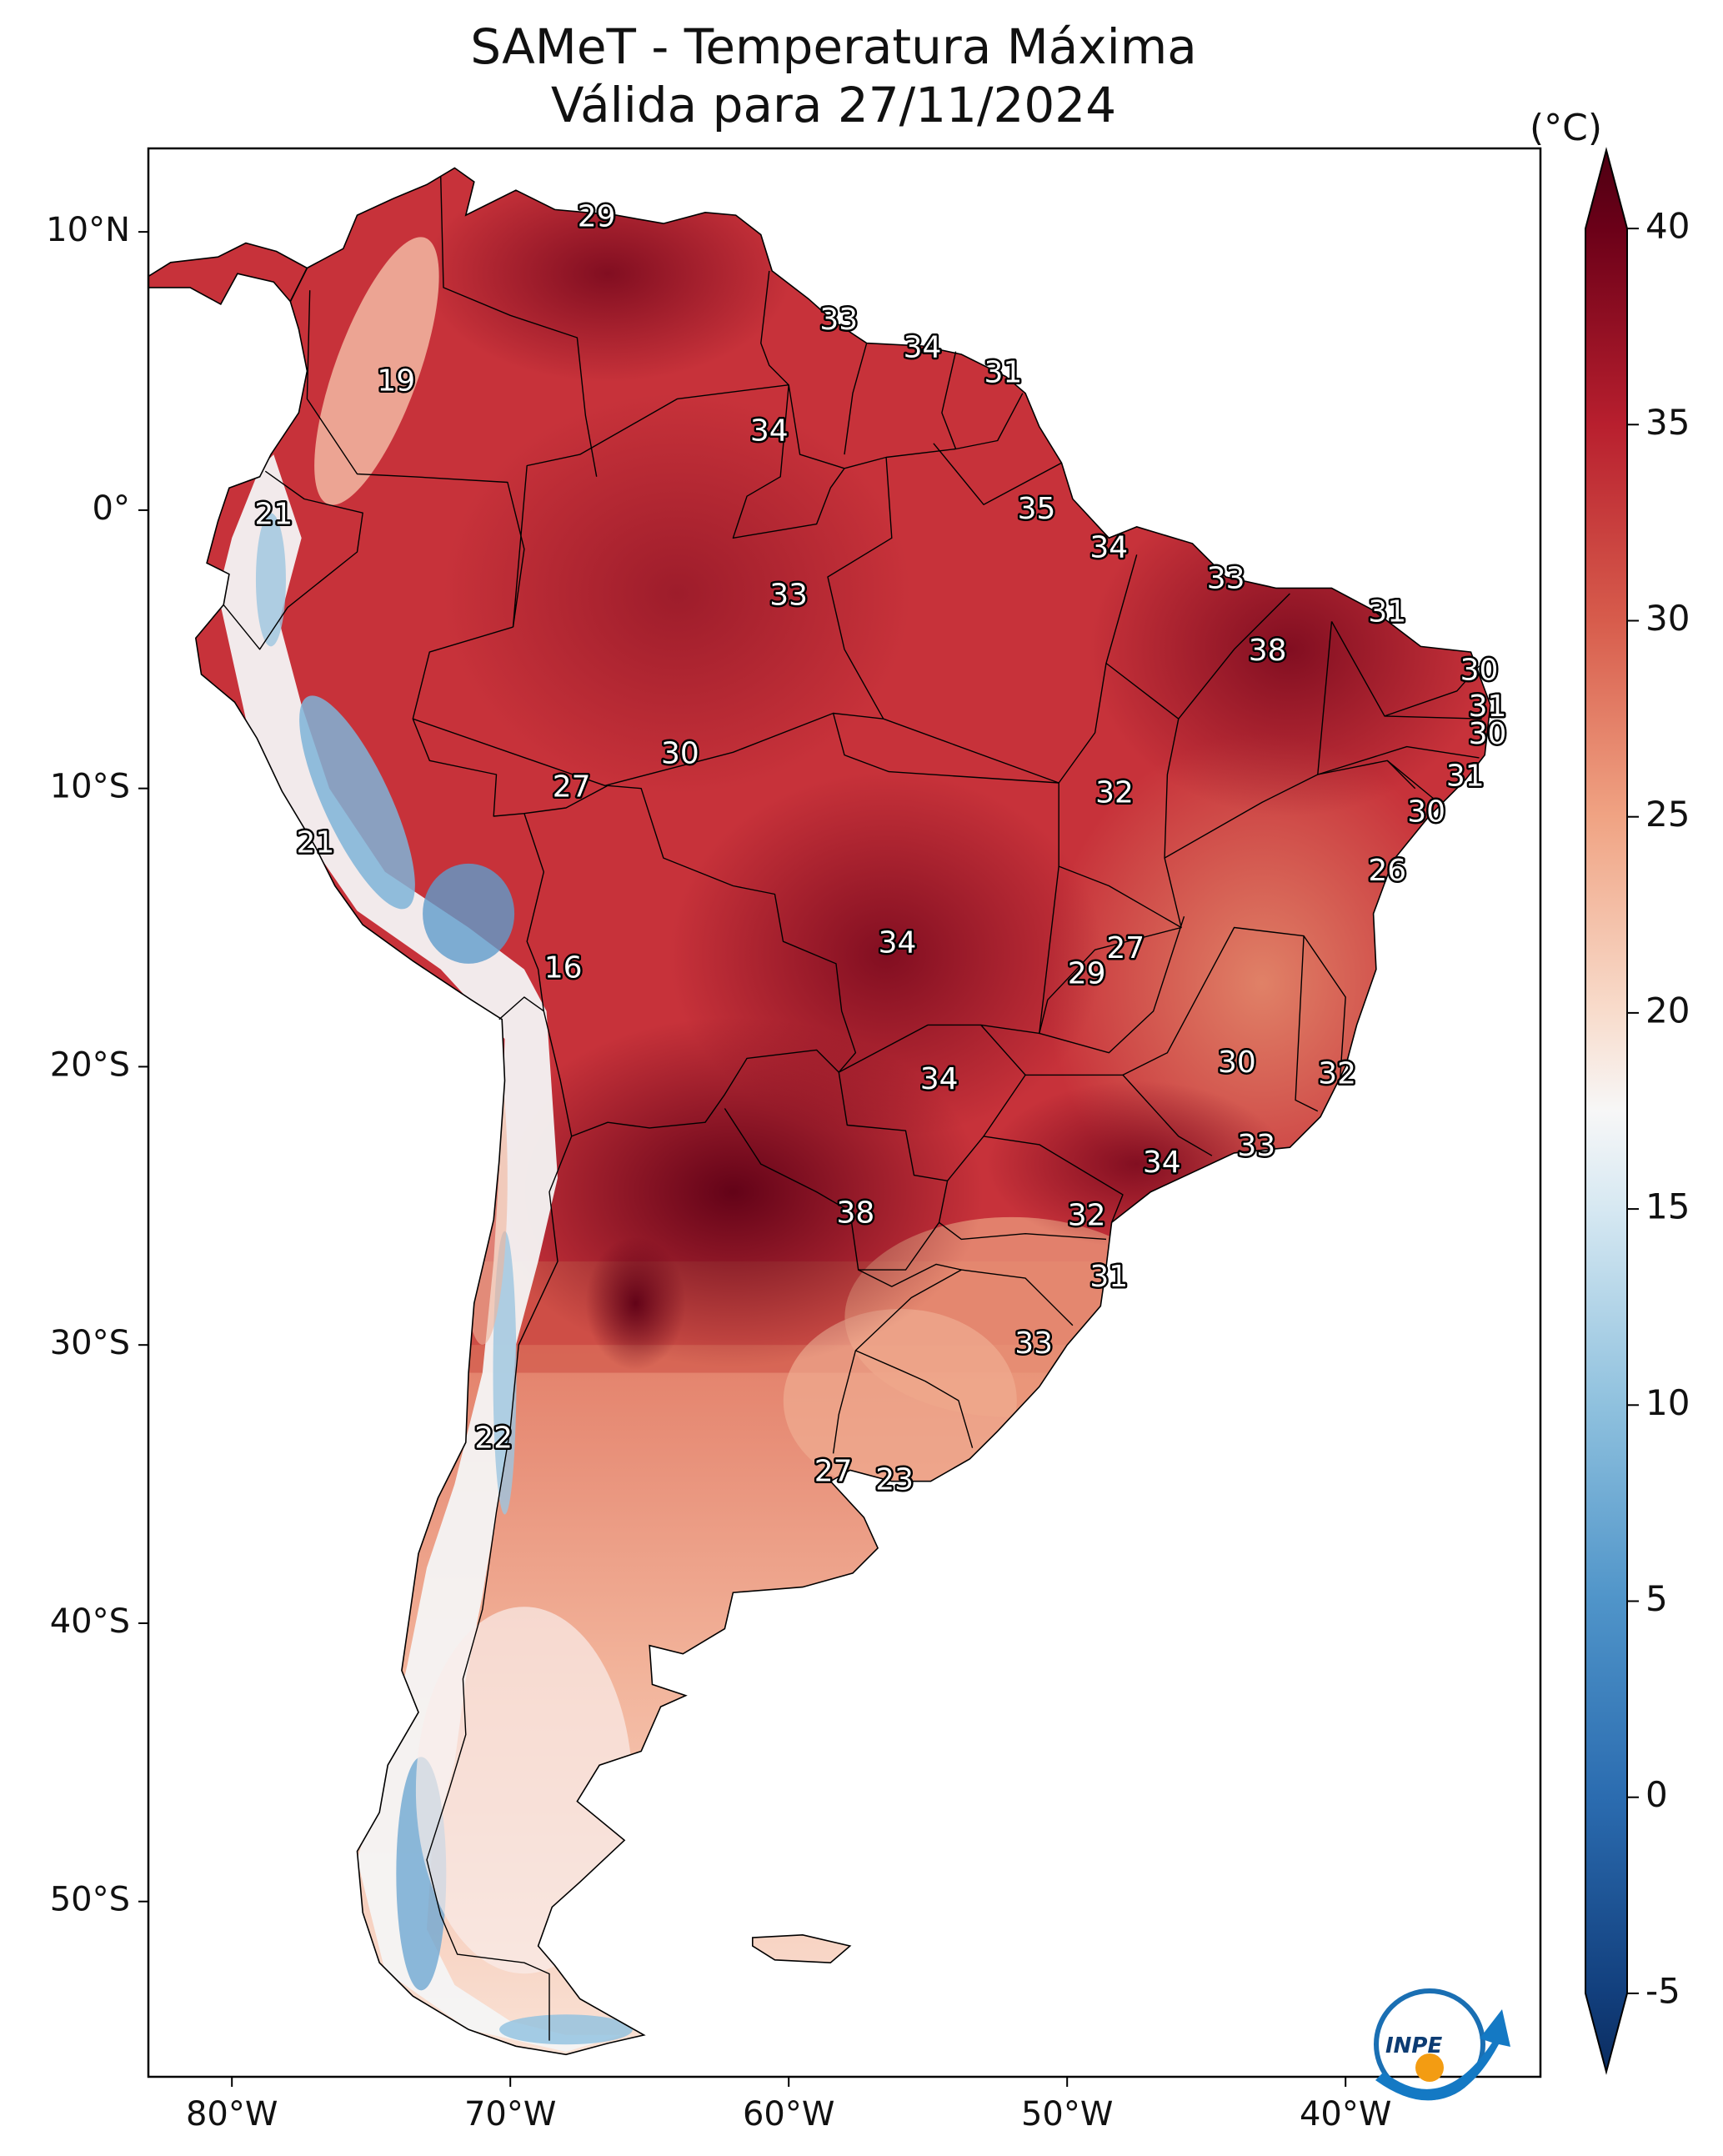 Image resolution: width=1723 pixels, height=2156 pixels. Describe the element at coordinates (90, 1900) in the screenshot. I see `latitude-label: 50°S` at that location.